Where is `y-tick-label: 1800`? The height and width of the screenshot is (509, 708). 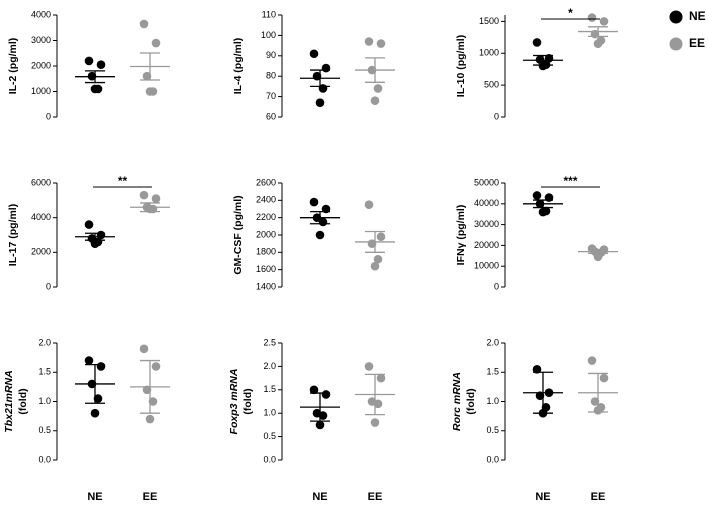 y-tick-label: 1800 is located at coordinates (266, 252).